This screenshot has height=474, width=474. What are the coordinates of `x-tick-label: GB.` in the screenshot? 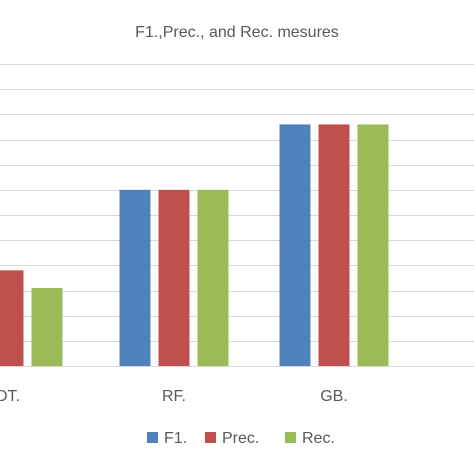 It's located at (334, 396).